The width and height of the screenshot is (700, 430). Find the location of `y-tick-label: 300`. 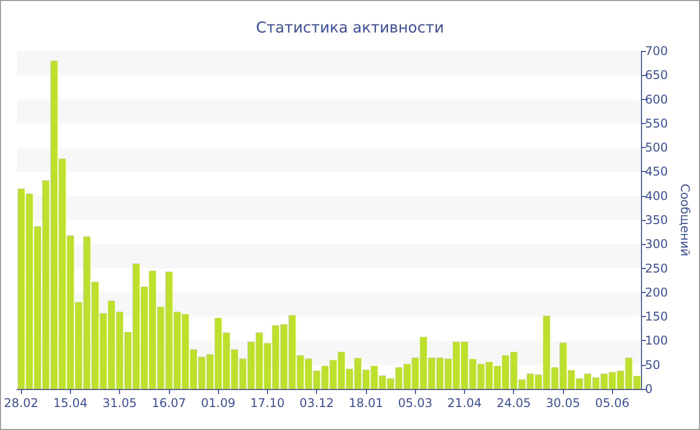

y-tick-label: 300 is located at coordinates (656, 244).